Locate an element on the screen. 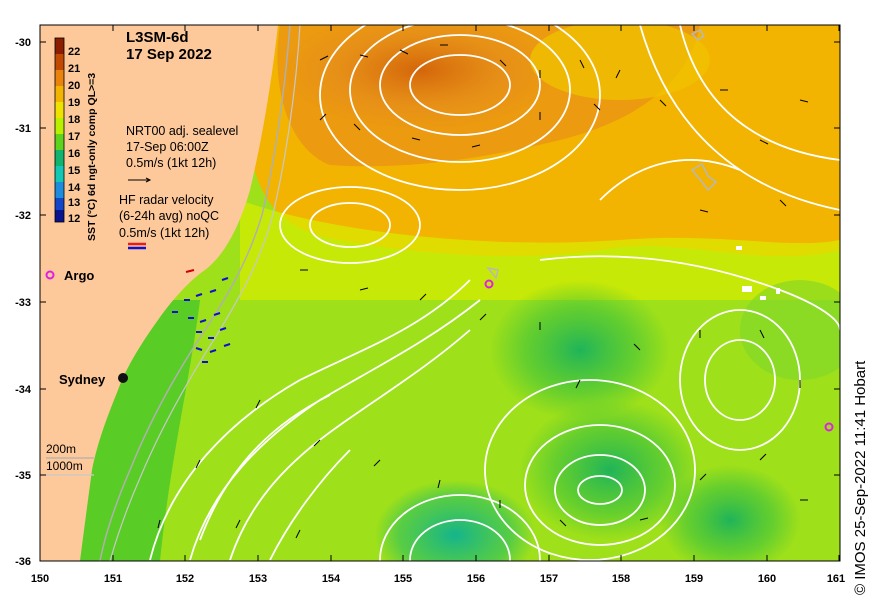 This screenshot has height=600, width=880. sealevel-legend-line: NRT00 adj. sealevel is located at coordinates (182, 131).